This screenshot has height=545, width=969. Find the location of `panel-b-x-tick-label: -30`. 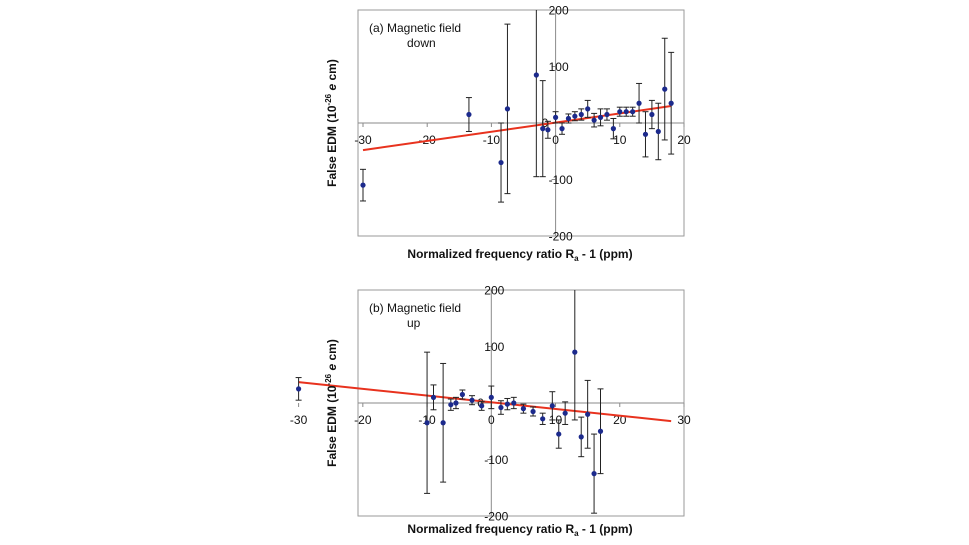

panel-b-x-tick-label: -30 is located at coordinates (299, 420).